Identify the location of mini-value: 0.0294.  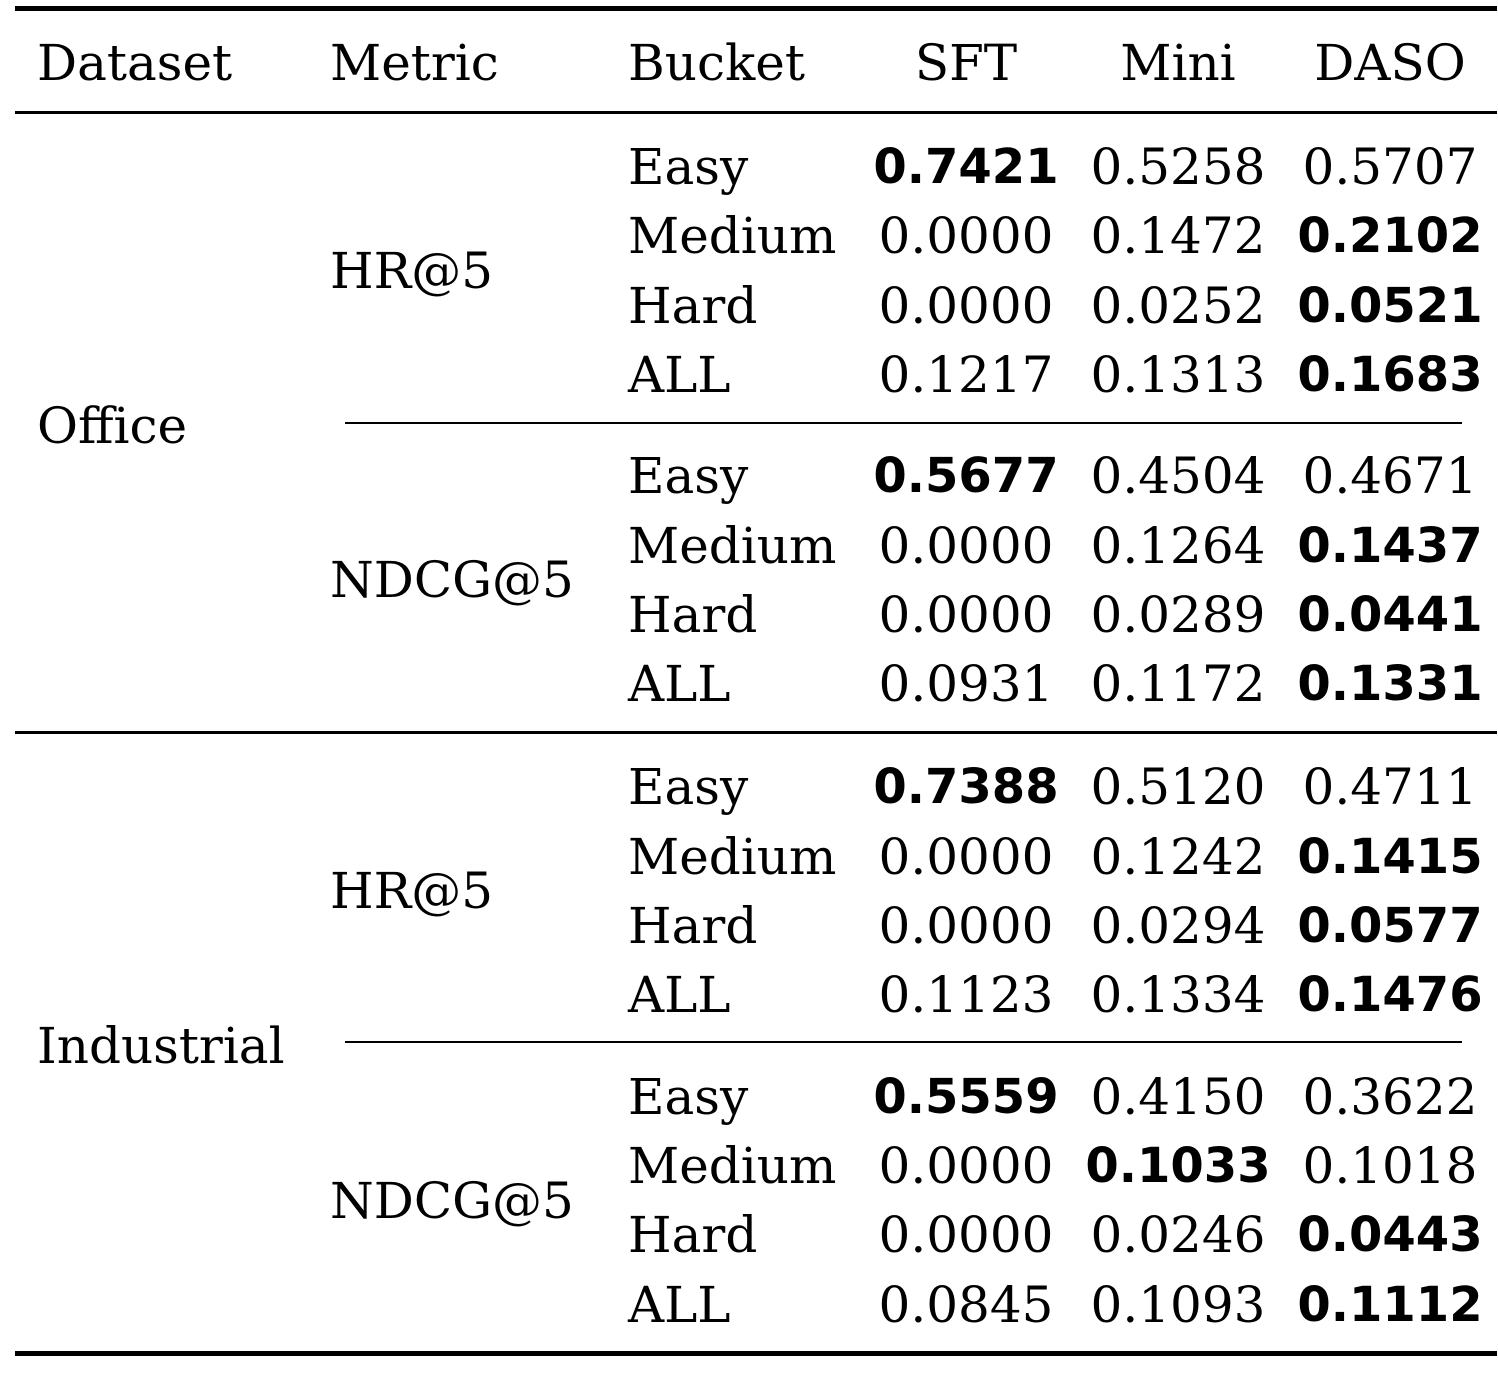
(1178, 926).